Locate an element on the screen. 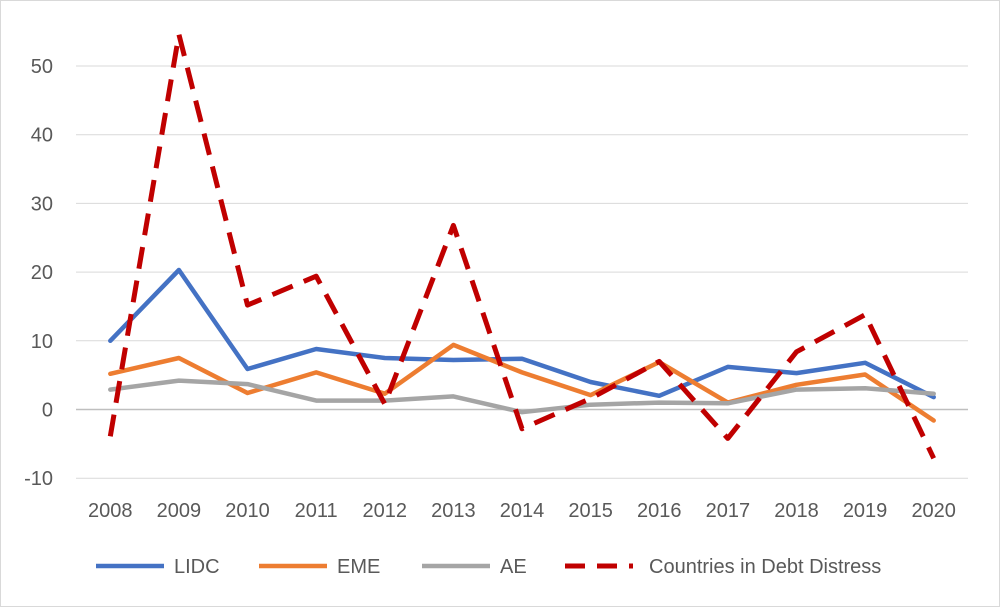 This screenshot has height=607, width=1000. legend: LIDC EME AE Countries in Debt Distress is located at coordinates (488, 567).